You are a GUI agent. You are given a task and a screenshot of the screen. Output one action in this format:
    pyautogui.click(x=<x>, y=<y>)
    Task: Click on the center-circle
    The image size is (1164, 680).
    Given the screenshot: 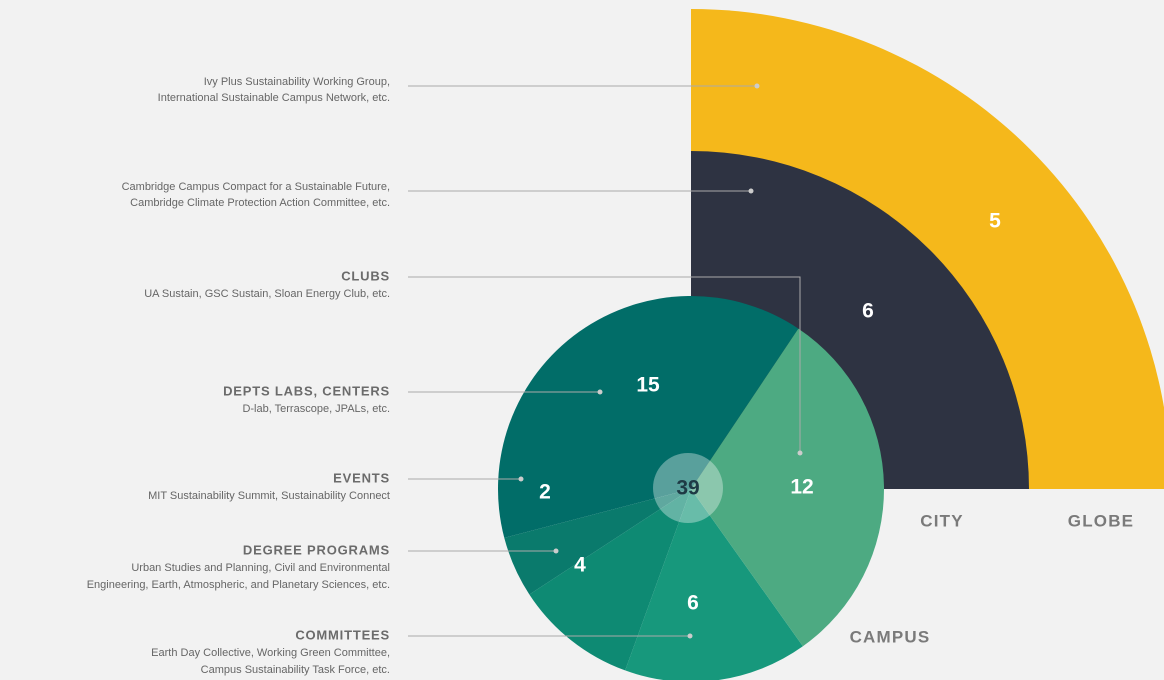 What is the action you would take?
    pyautogui.click(x=688, y=488)
    